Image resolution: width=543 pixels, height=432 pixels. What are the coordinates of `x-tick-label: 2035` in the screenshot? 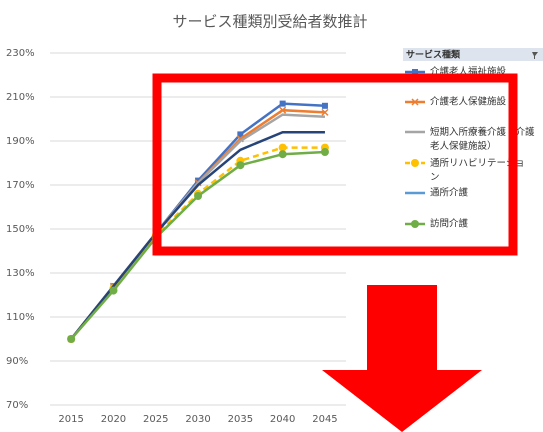 It's located at (240, 419).